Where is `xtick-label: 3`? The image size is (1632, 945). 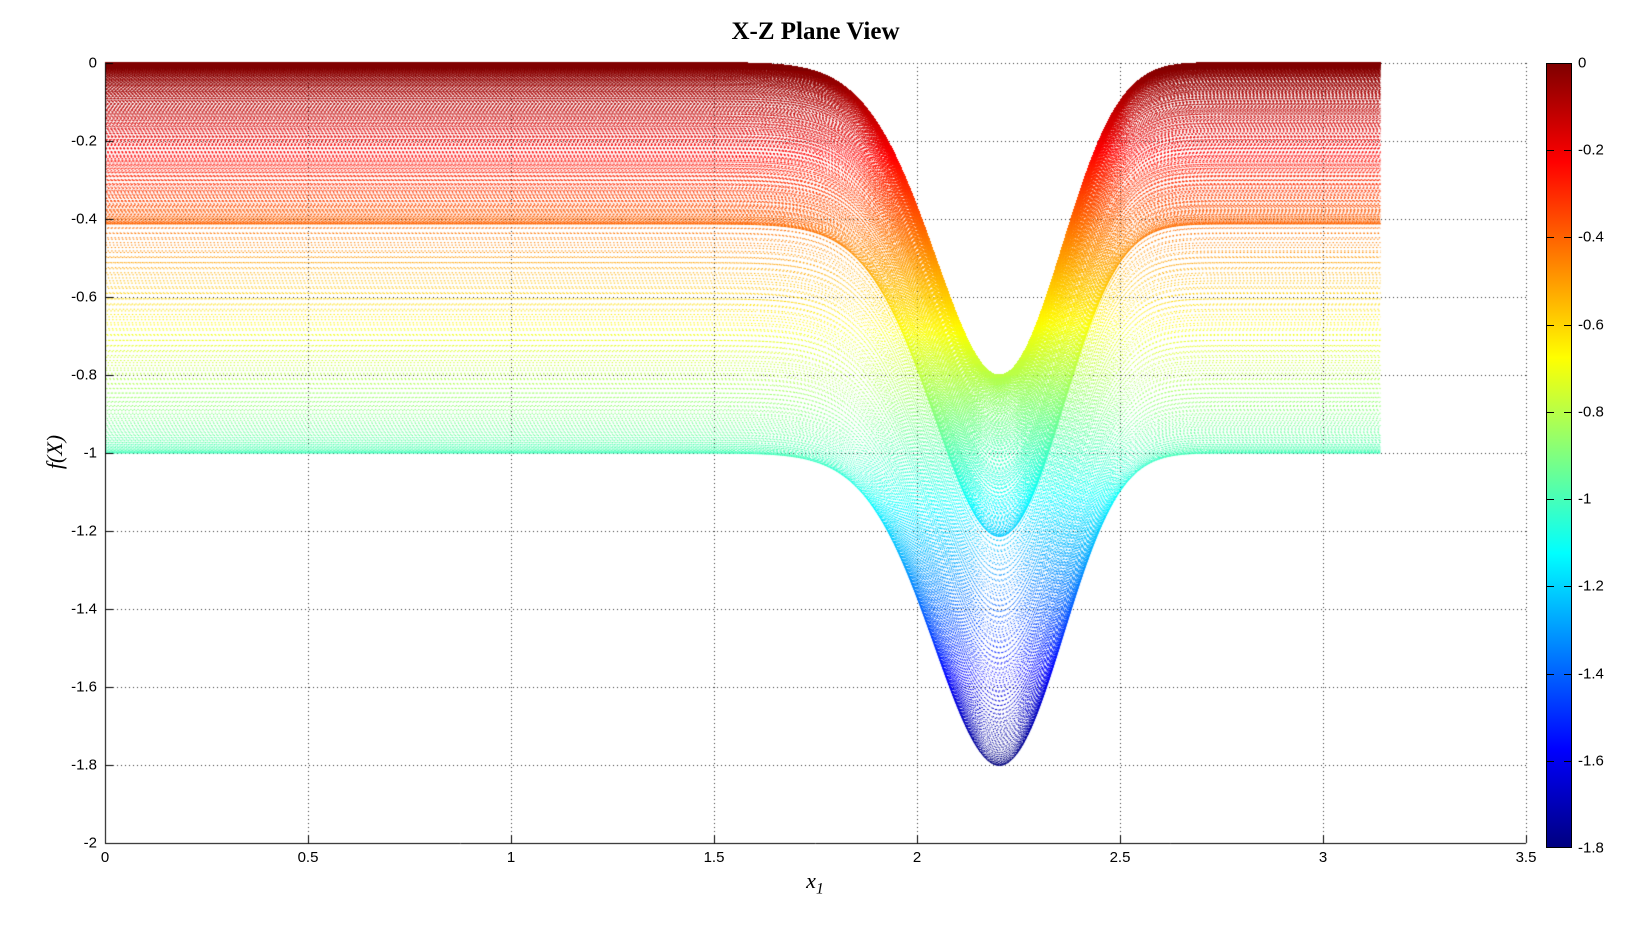
xtick-label: 3 is located at coordinates (1323, 857).